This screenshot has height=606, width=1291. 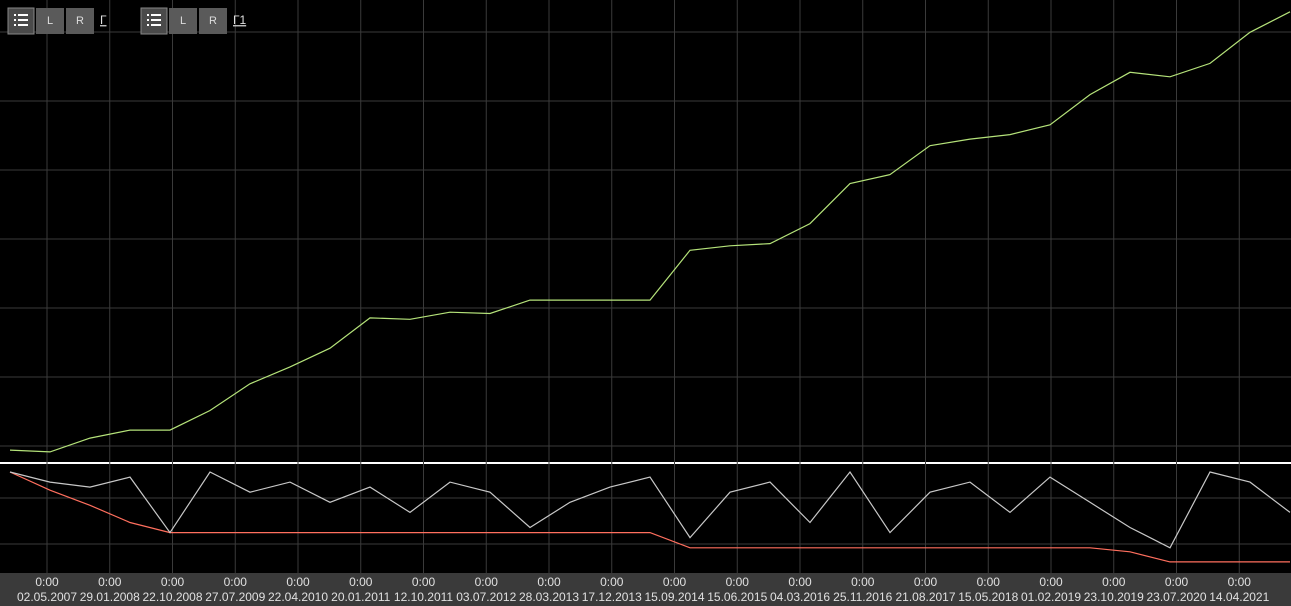 What do you see at coordinates (800, 597) in the screenshot?
I see `x-date-label: 04.03.2016` at bounding box center [800, 597].